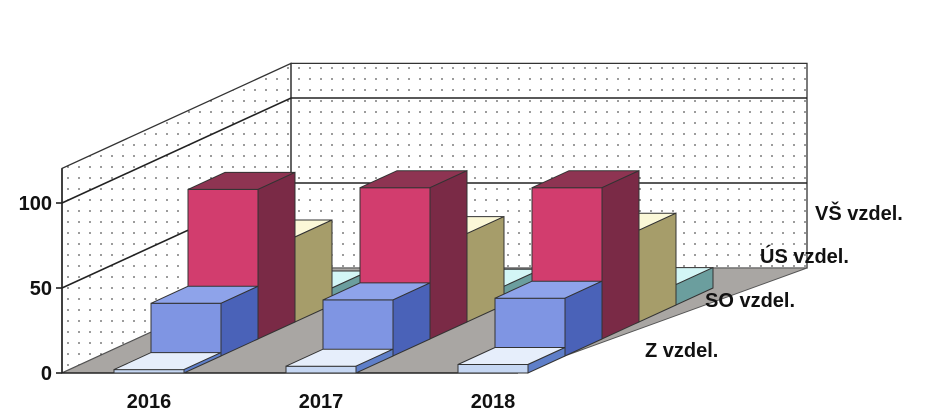  What do you see at coordinates (35, 204) in the screenshot?
I see `y-tick-label-100: 100` at bounding box center [35, 204].